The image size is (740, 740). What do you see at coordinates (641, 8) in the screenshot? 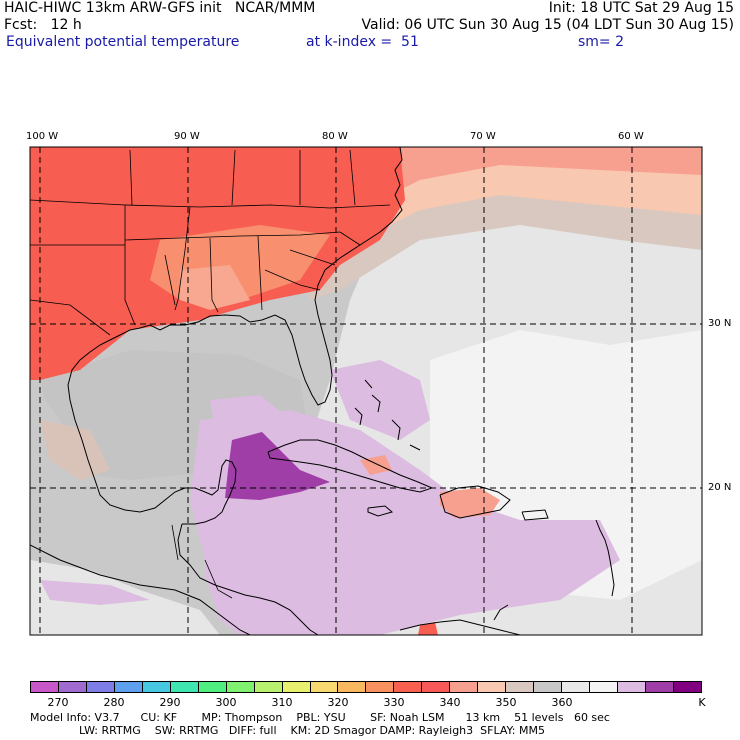
I see `init-time: Init: 18 UTC Sat 29 Aug 15` at bounding box center [641, 8].